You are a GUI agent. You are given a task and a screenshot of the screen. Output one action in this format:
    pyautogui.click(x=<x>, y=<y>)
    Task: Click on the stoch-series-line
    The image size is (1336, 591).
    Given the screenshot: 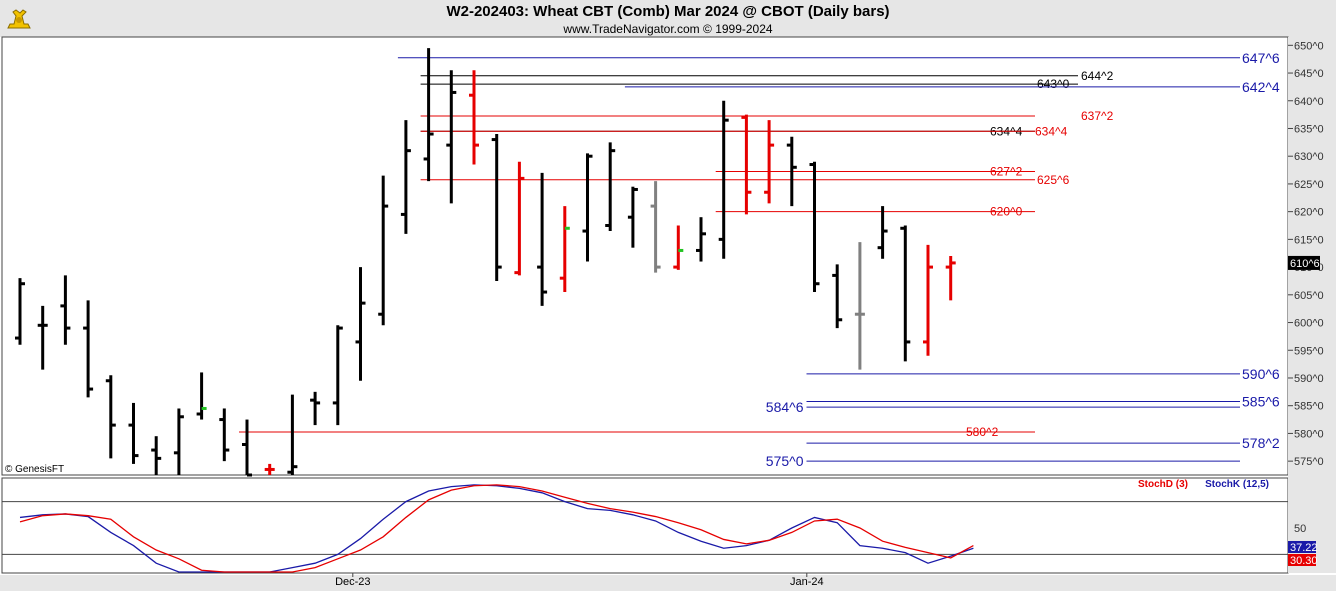 What is the action you would take?
    pyautogui.click(x=496, y=528)
    